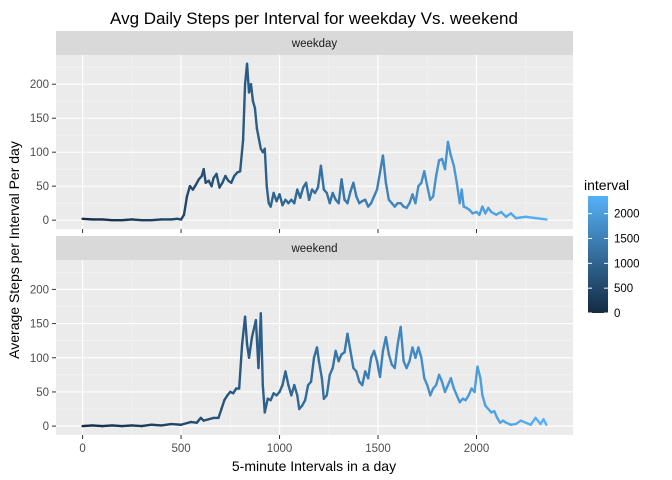 The width and height of the screenshot is (672, 480). I want to click on x-tick-label: 2000, so click(477, 449).